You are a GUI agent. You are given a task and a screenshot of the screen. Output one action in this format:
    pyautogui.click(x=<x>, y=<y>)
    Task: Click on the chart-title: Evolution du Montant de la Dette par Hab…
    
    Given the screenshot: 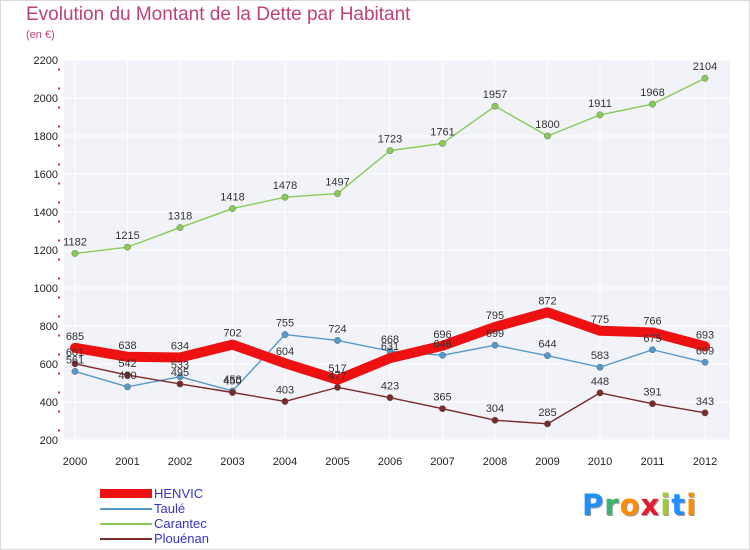 What is the action you would take?
    pyautogui.click(x=218, y=14)
    